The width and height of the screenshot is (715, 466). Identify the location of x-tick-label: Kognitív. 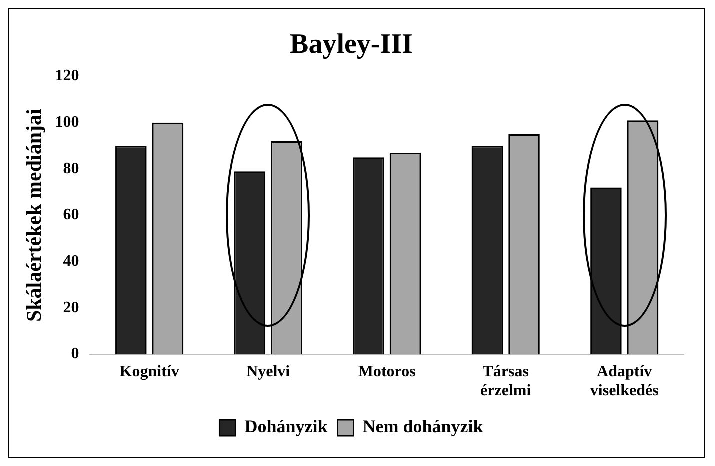
(150, 371).